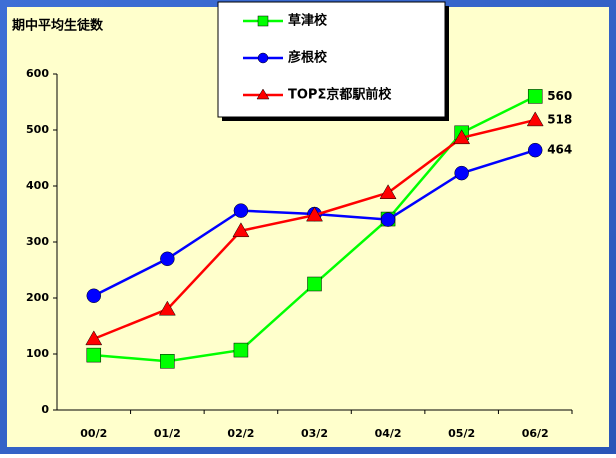  I want to click on x-tick-label: 04/2, so click(388, 433).